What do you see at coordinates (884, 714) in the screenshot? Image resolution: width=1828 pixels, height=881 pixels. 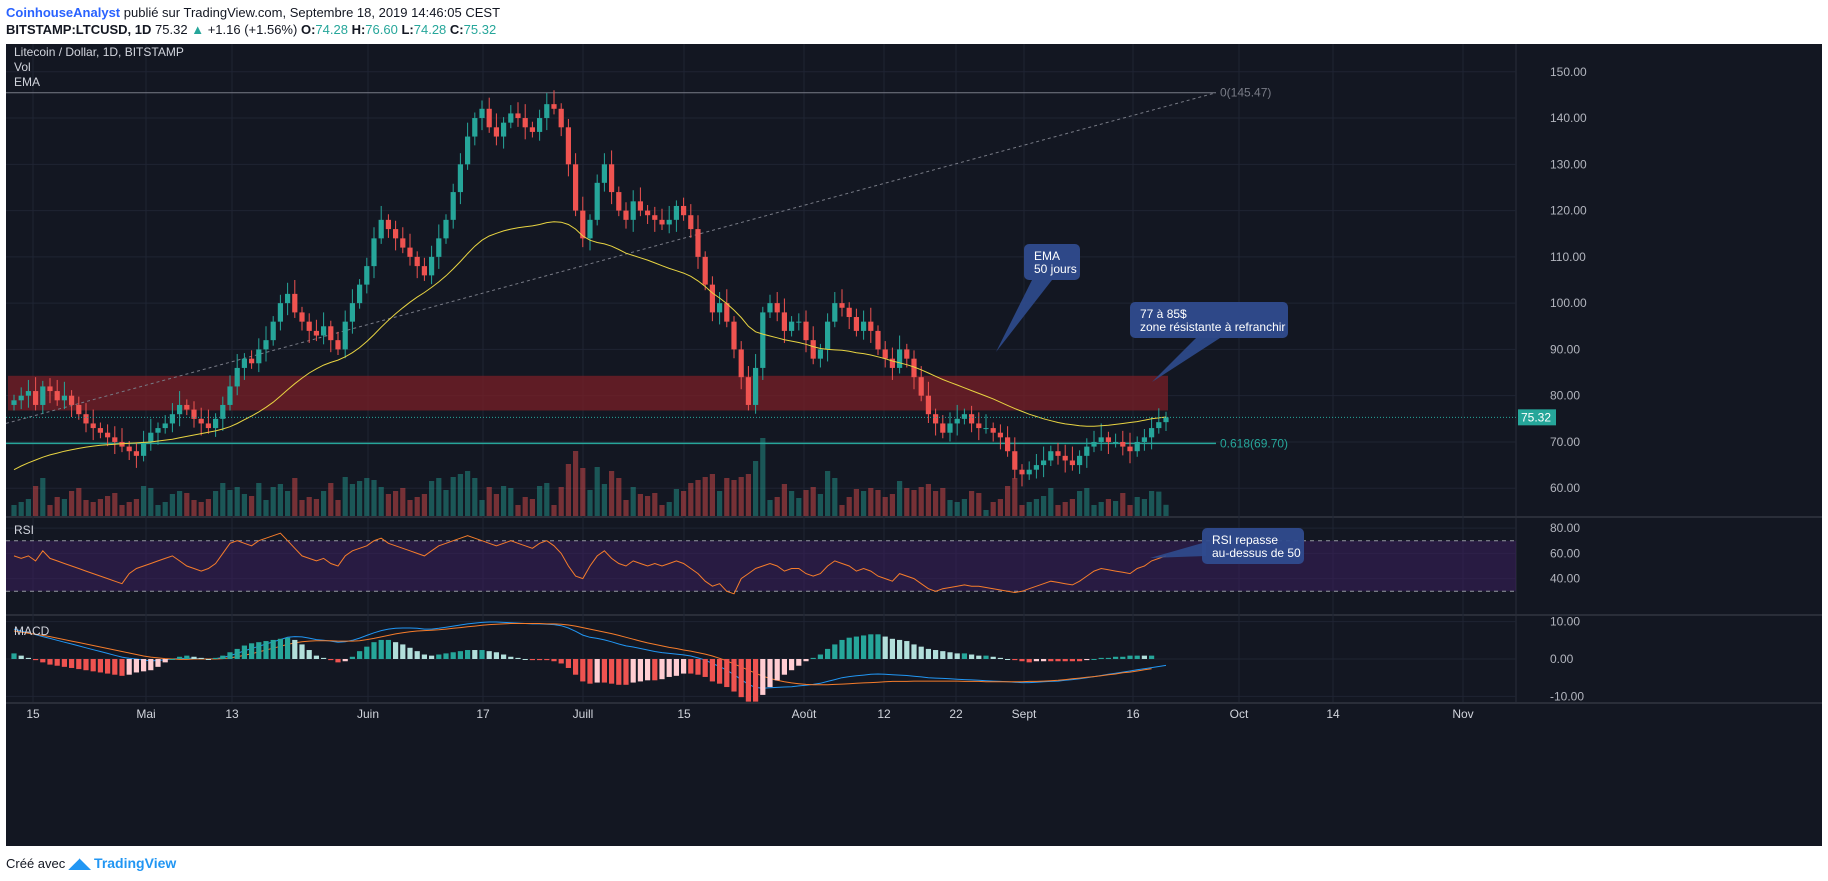 I see `time-tick-label: 12` at bounding box center [884, 714].